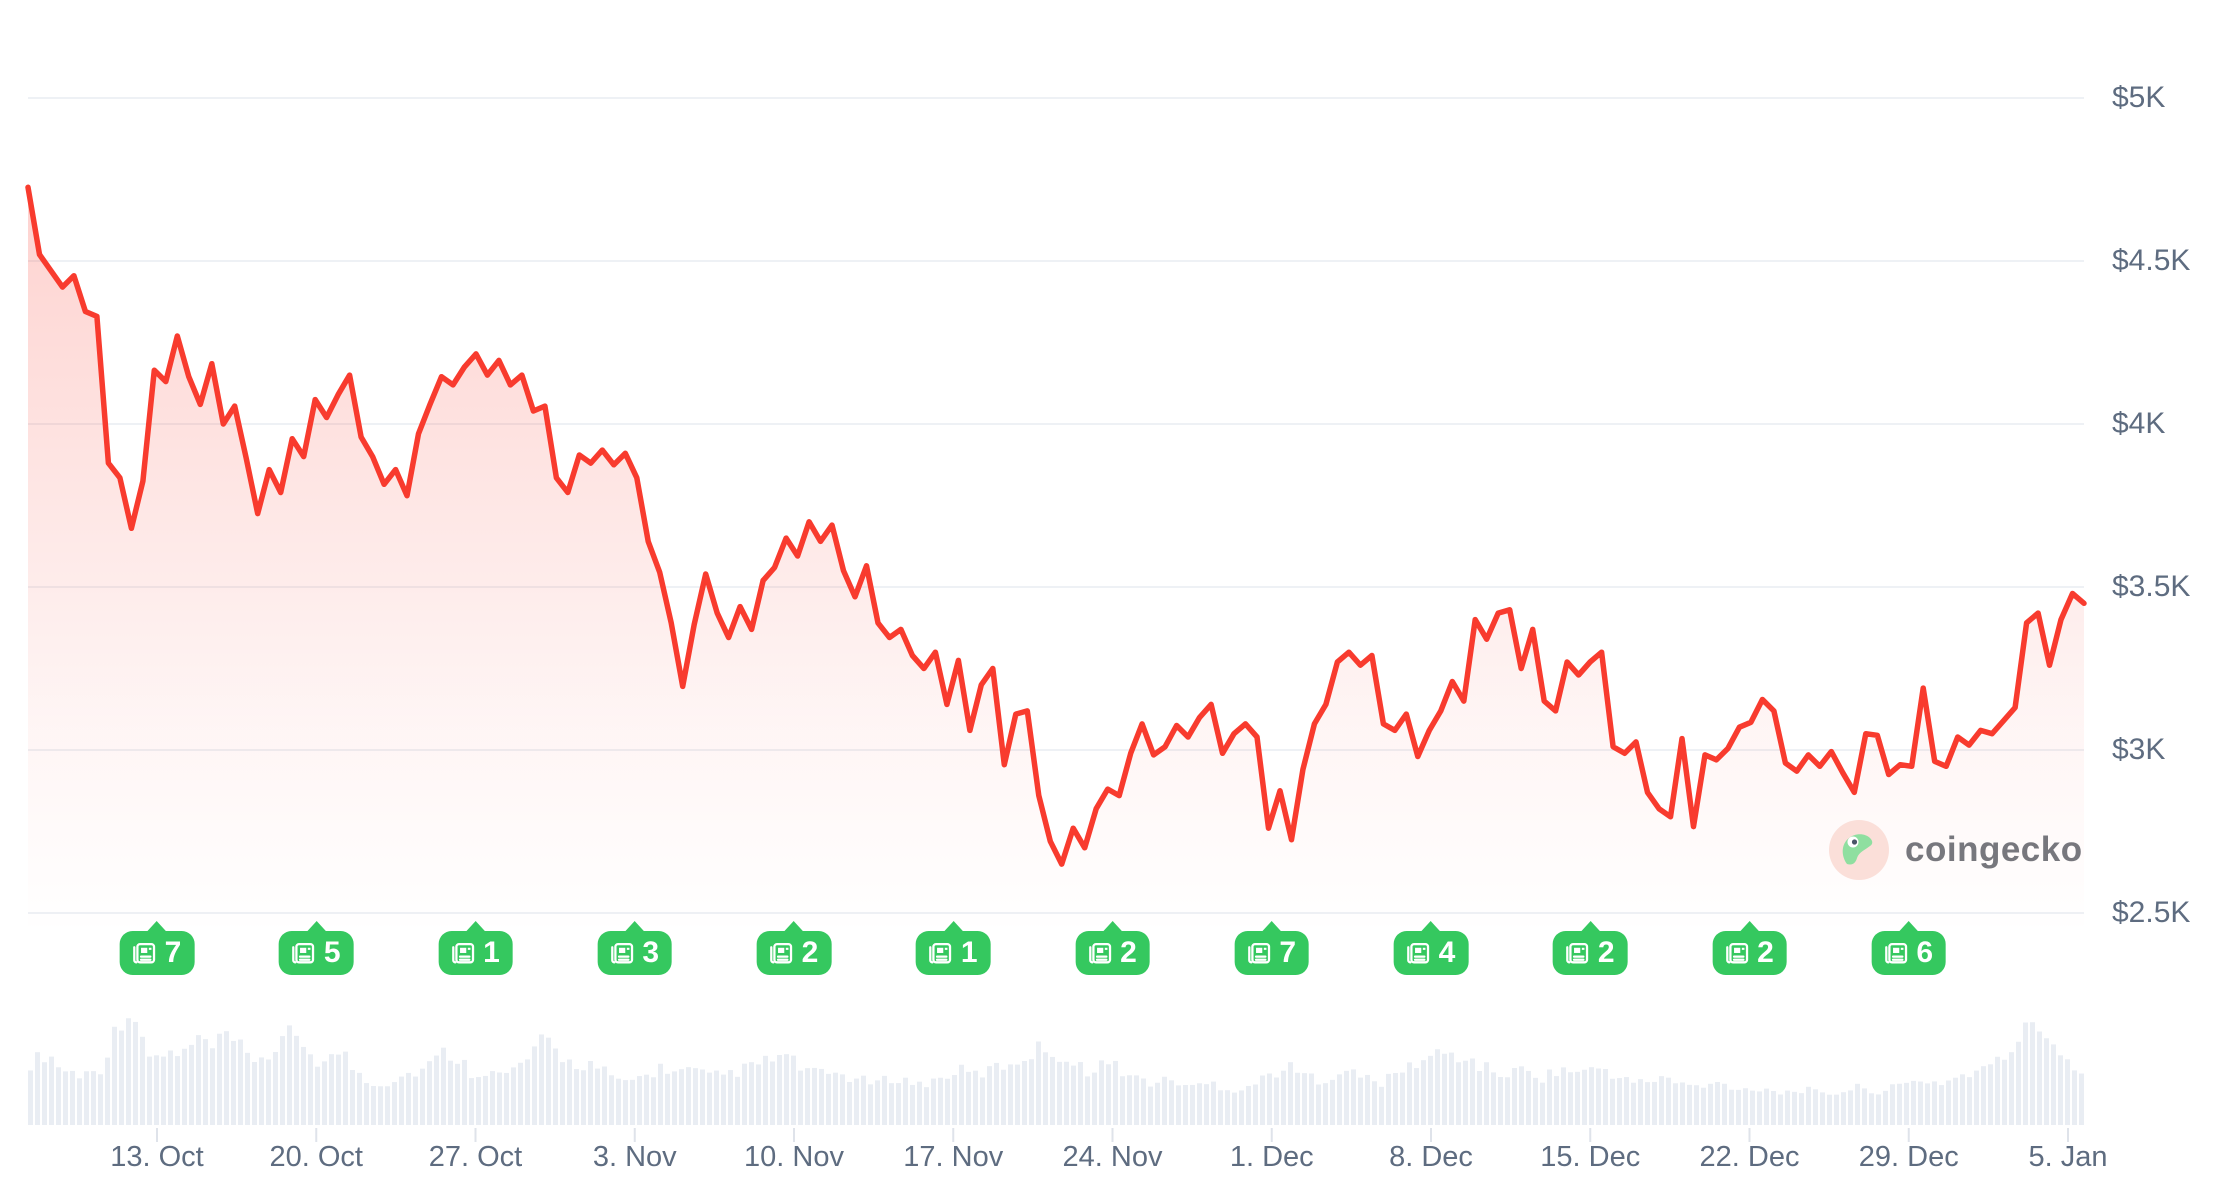  I want to click on news-badge: 6, so click(1909, 948).